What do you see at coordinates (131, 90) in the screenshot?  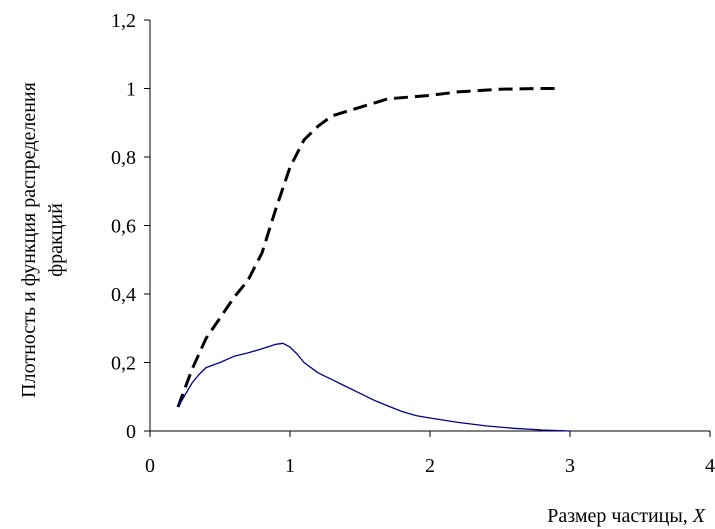 I see `y-tick-label: 1` at bounding box center [131, 90].